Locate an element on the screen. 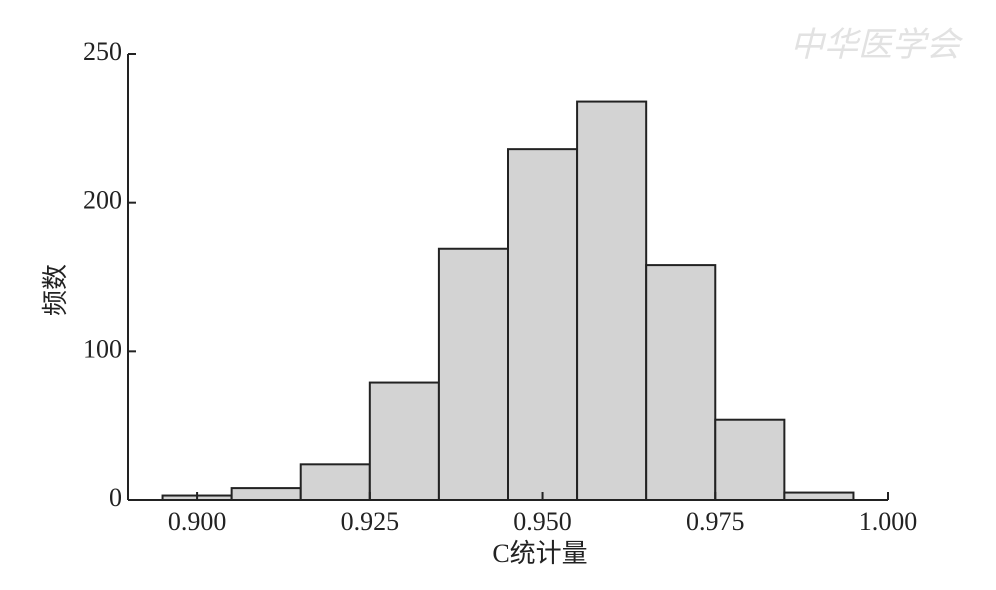  x-tick-label: 1.000 is located at coordinates (888, 521).